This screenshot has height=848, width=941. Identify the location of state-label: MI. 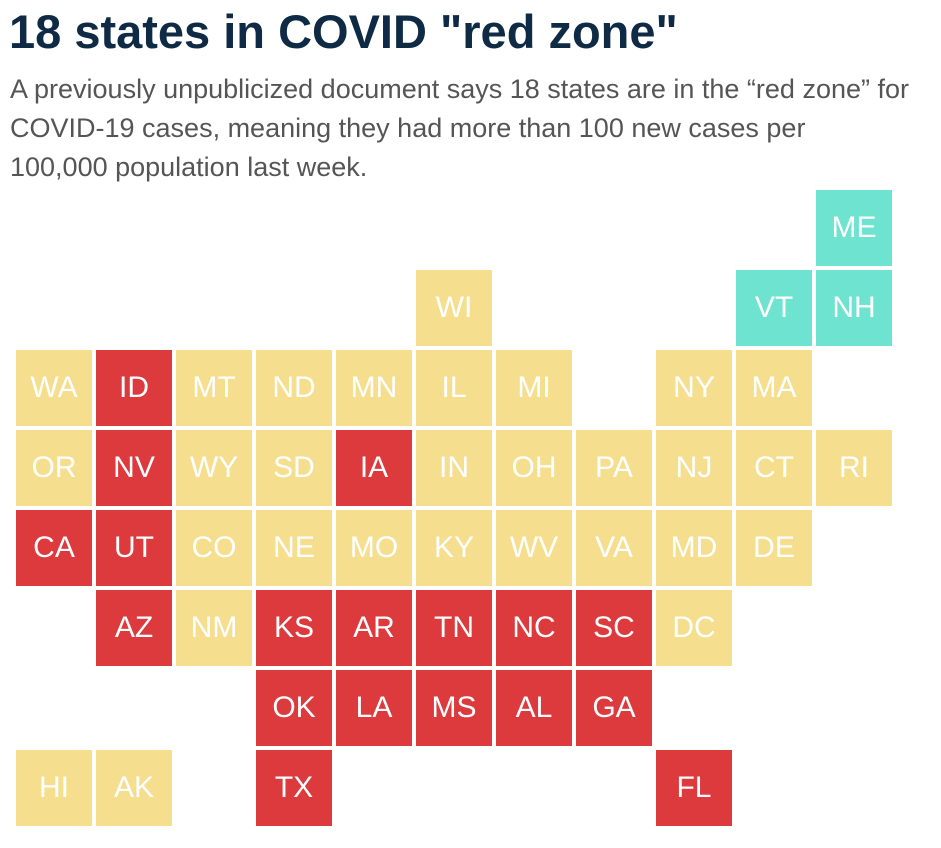
(534, 387).